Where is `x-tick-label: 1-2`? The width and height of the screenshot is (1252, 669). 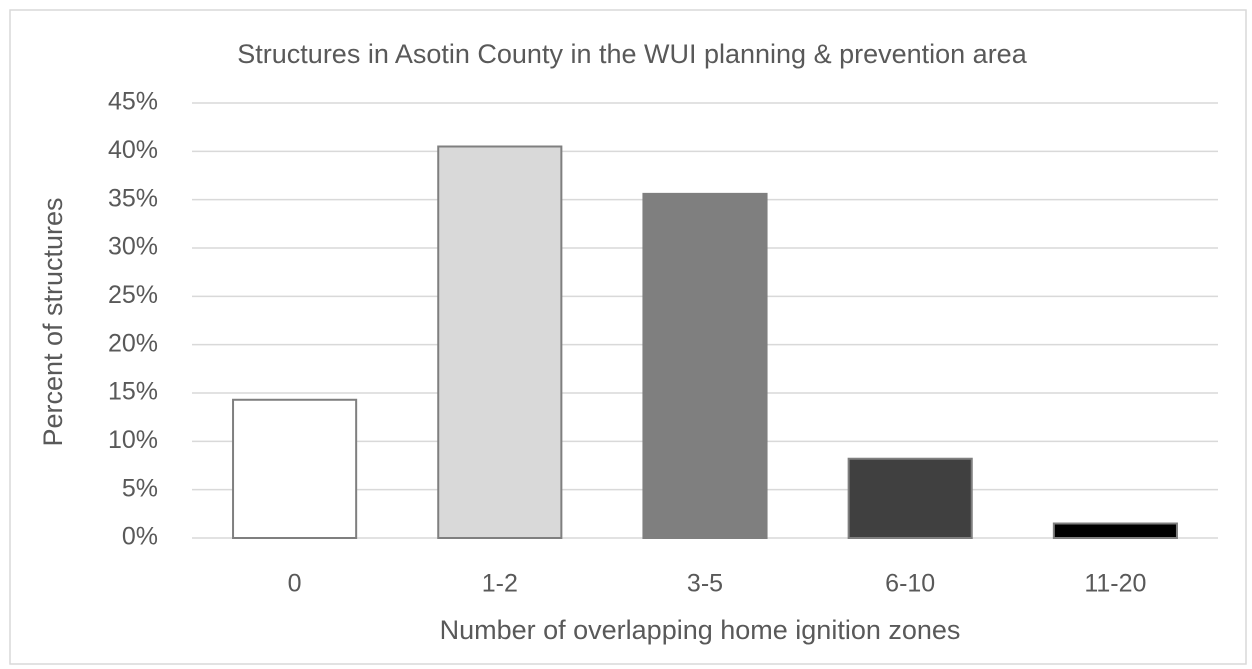 x-tick-label: 1-2 is located at coordinates (500, 584).